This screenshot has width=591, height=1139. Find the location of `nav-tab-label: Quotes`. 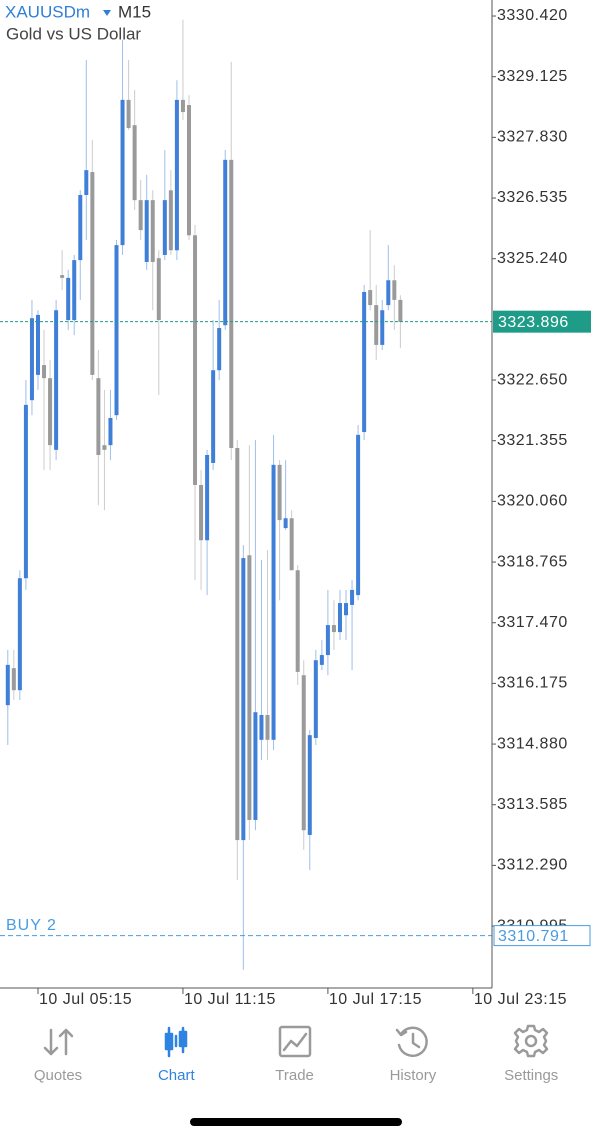

nav-tab-label: Quotes is located at coordinates (58, 1075).